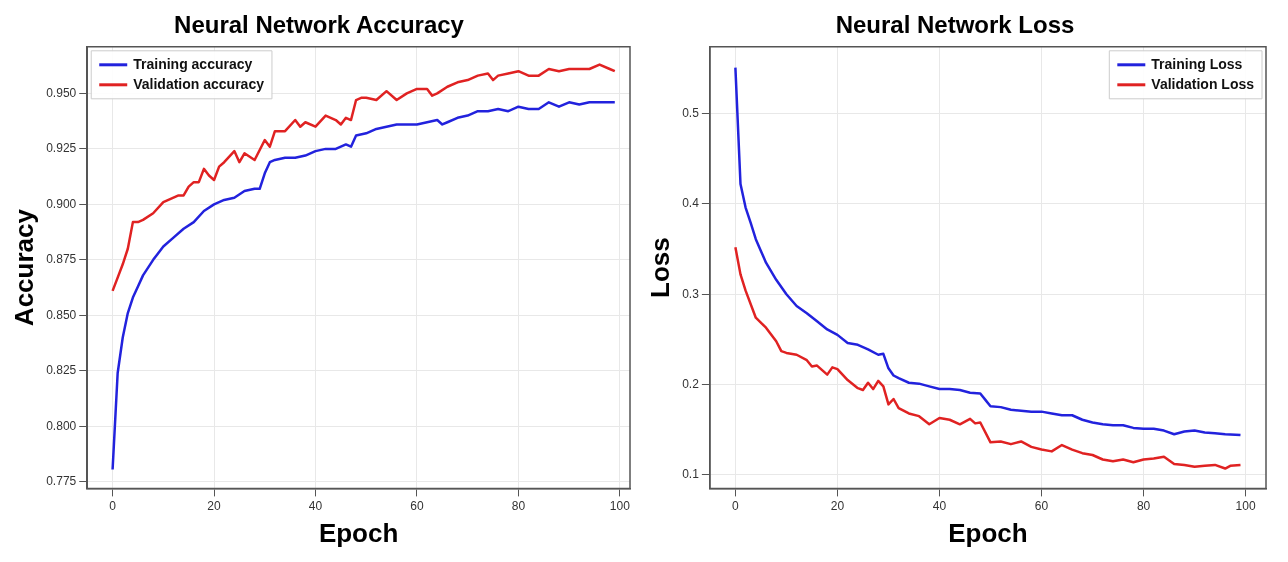 The width and height of the screenshot is (1288, 562). What do you see at coordinates (1197, 63) in the screenshot?
I see `legend-label: Training Loss` at bounding box center [1197, 63].